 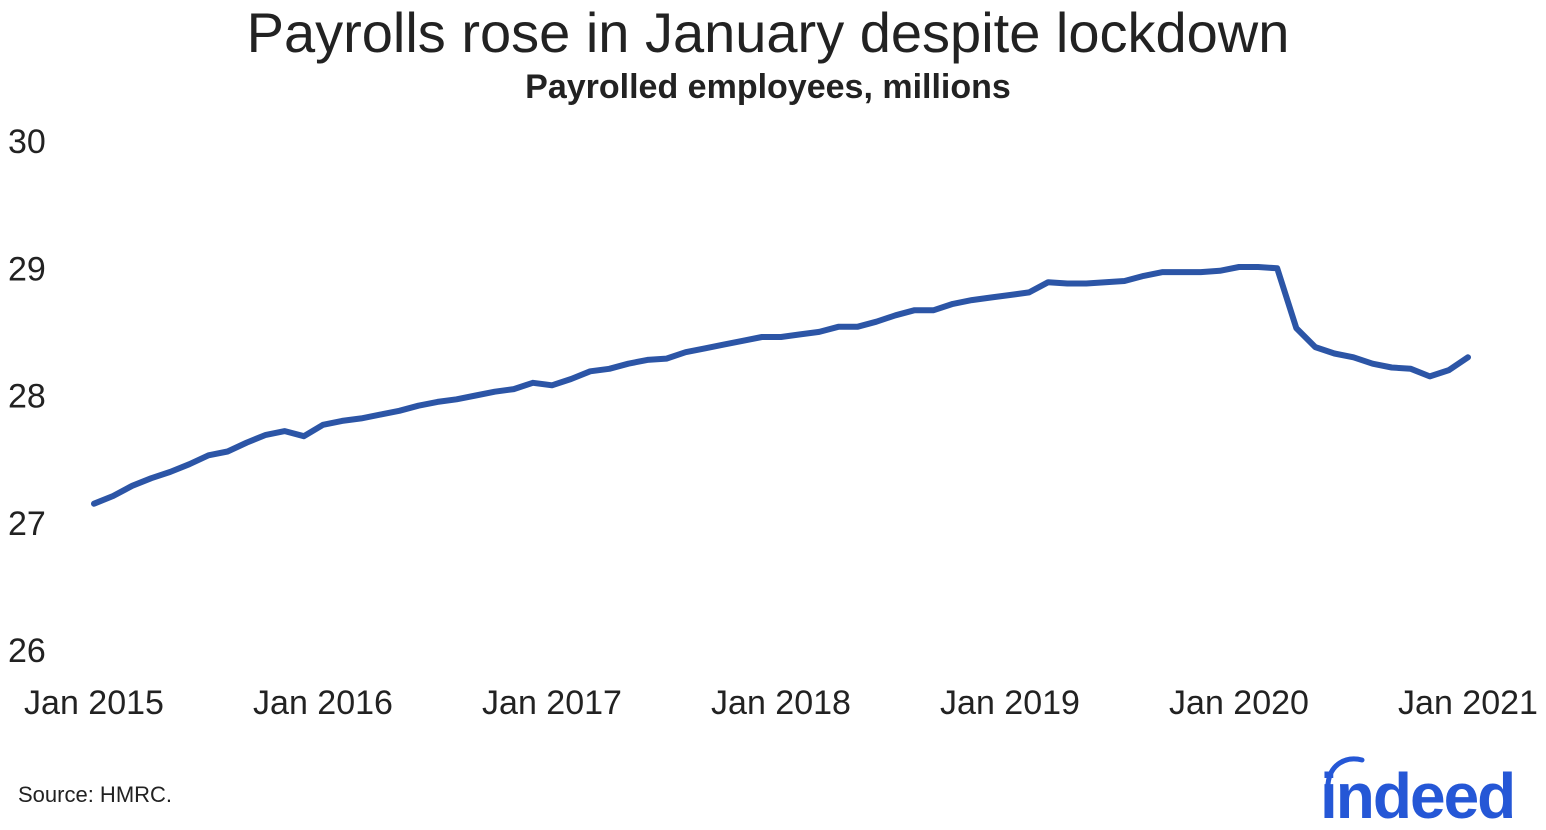 I want to click on chart-subtitle: Payrolled employees, millions, so click(x=768, y=87).